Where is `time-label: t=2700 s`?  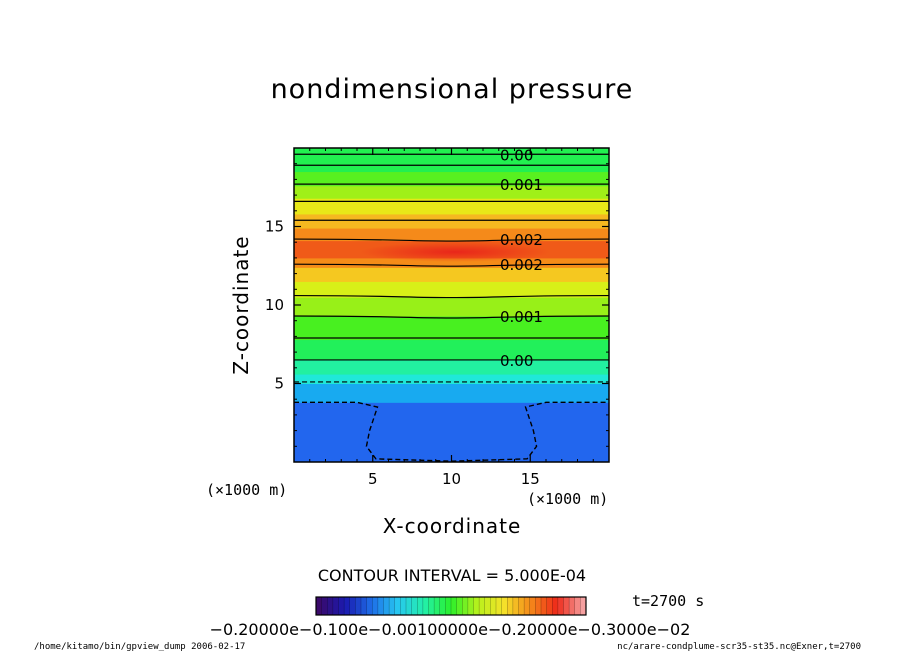 time-label: t=2700 s is located at coordinates (668, 601).